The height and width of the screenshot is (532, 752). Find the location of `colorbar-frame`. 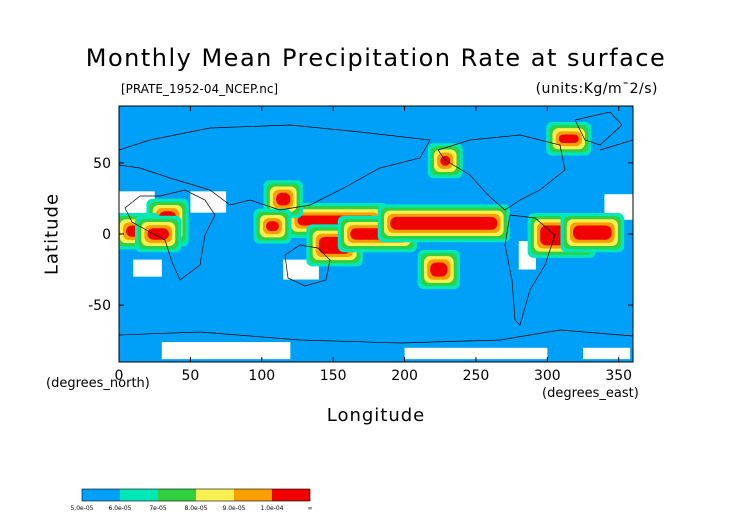

colorbar-frame is located at coordinates (196, 495).